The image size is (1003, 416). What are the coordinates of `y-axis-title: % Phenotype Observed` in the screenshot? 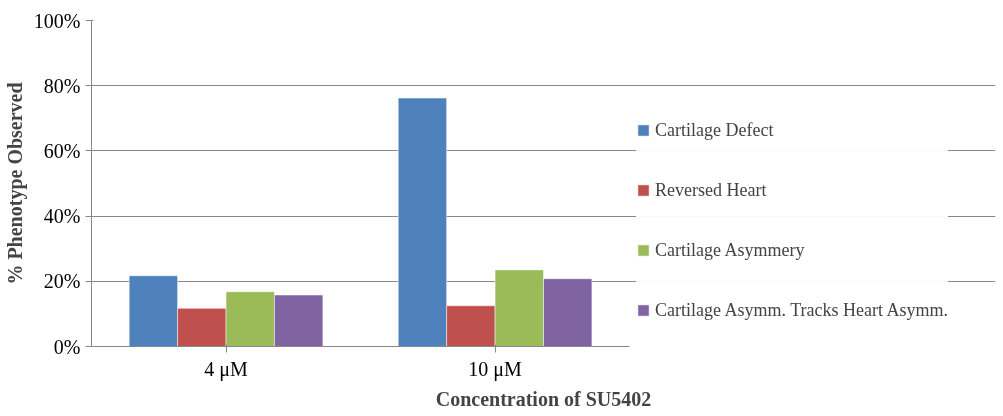 It's located at (15, 183).